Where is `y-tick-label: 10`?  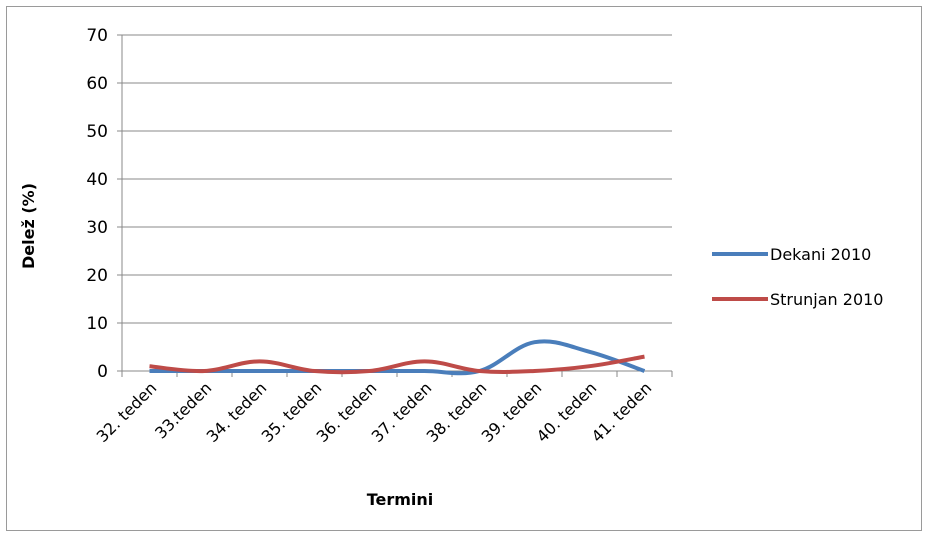
y-tick-label: 10 is located at coordinates (97, 324).